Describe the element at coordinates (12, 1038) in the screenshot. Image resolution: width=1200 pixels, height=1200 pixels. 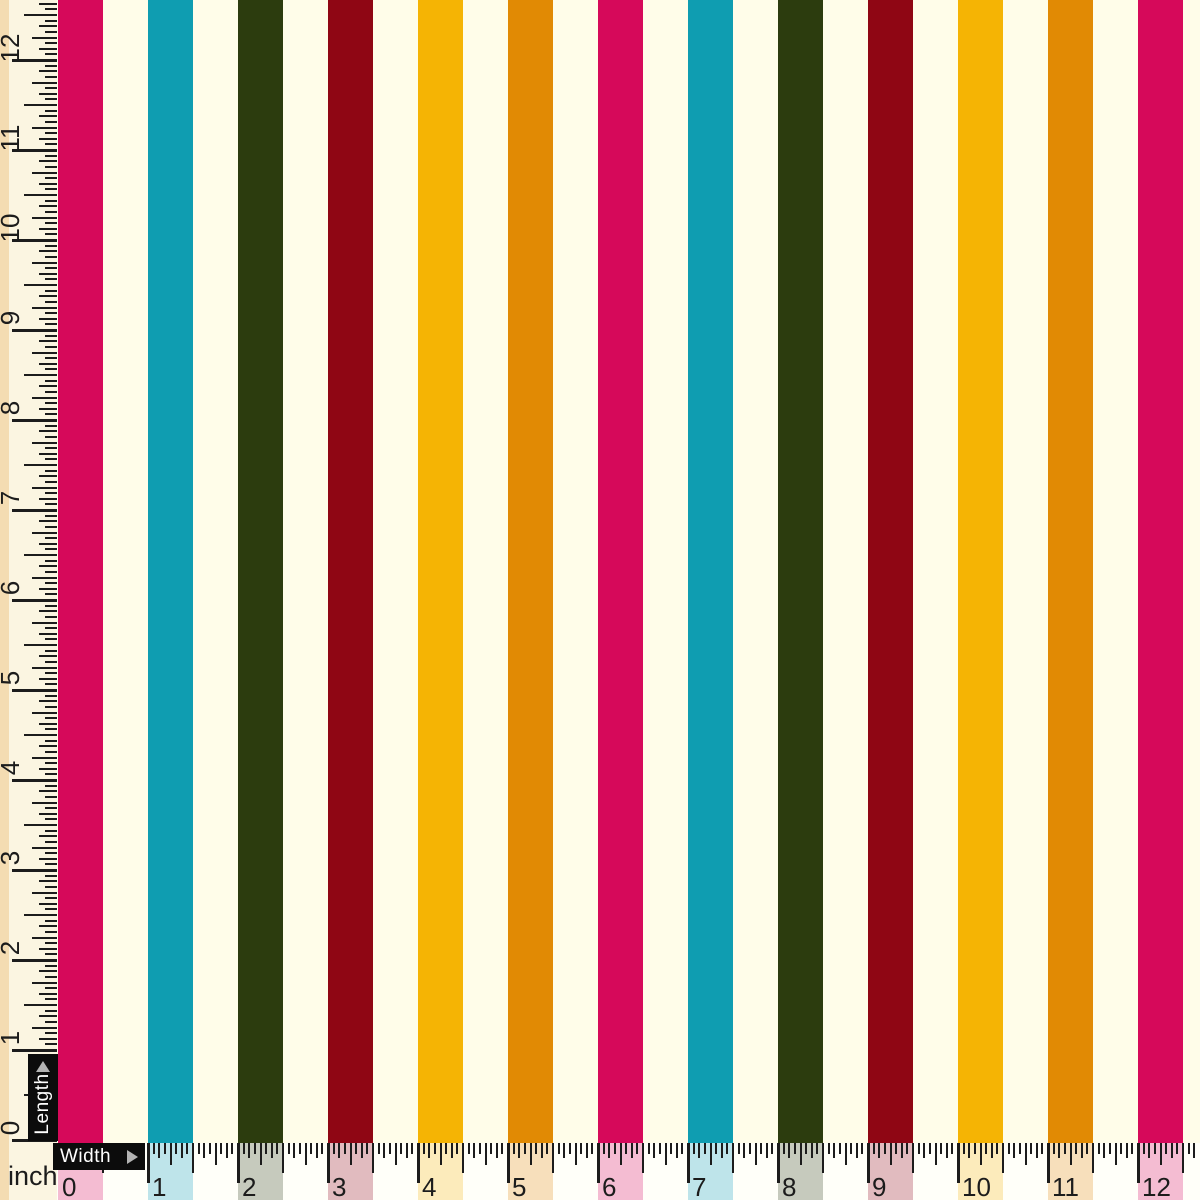
I see `length-ruler-number: 1` at that location.